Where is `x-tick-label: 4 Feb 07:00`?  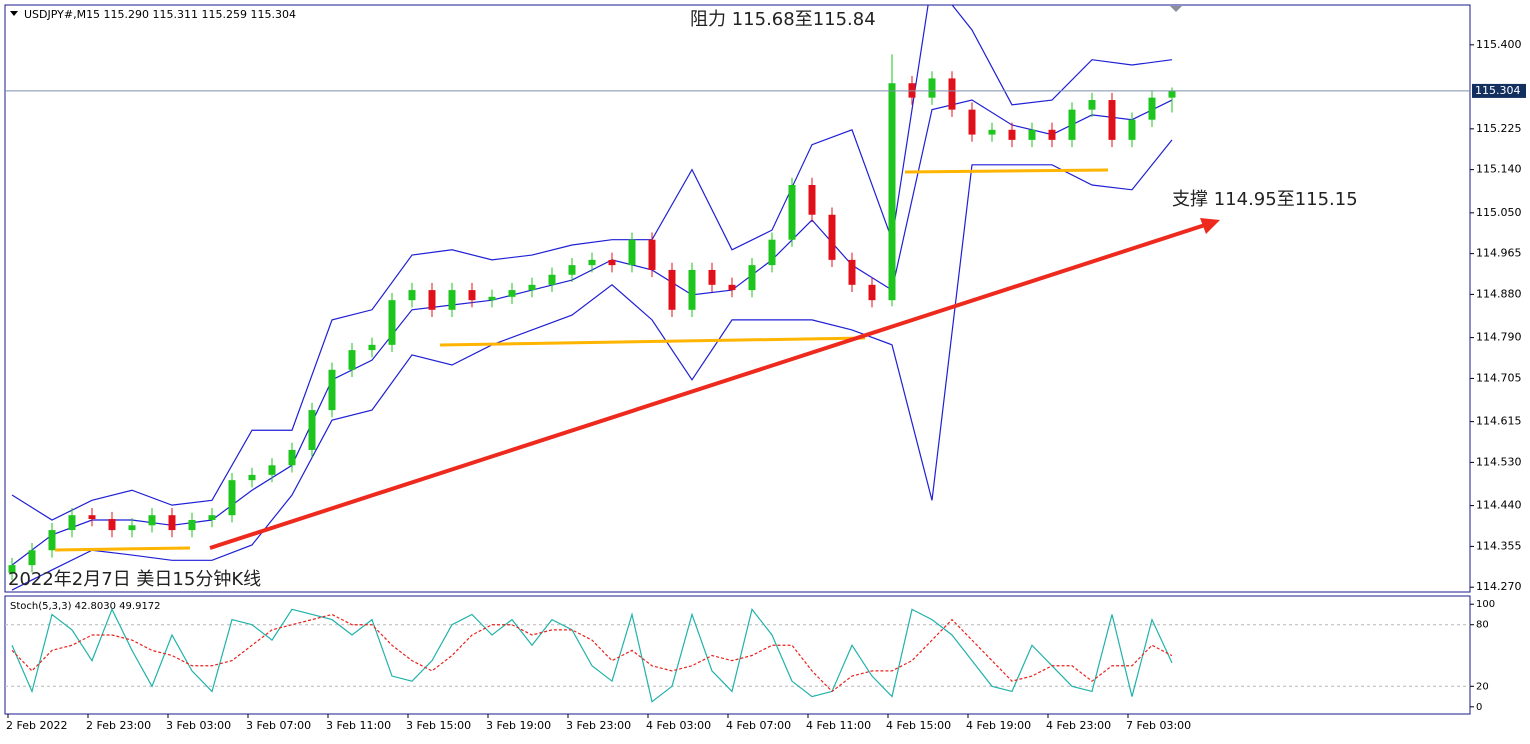
x-tick-label: 4 Feb 07:00 is located at coordinates (758, 725).